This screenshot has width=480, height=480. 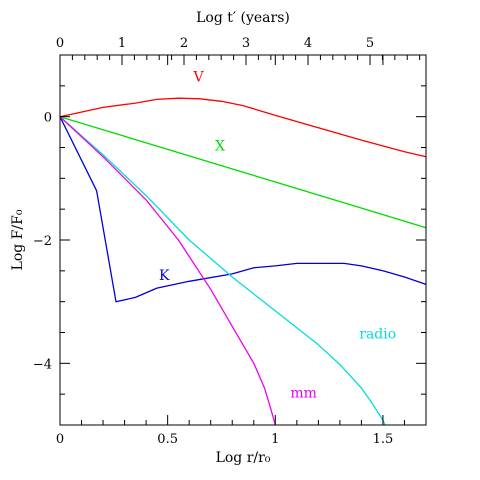 I want to click on series-label-mm: mm, so click(x=303, y=393).